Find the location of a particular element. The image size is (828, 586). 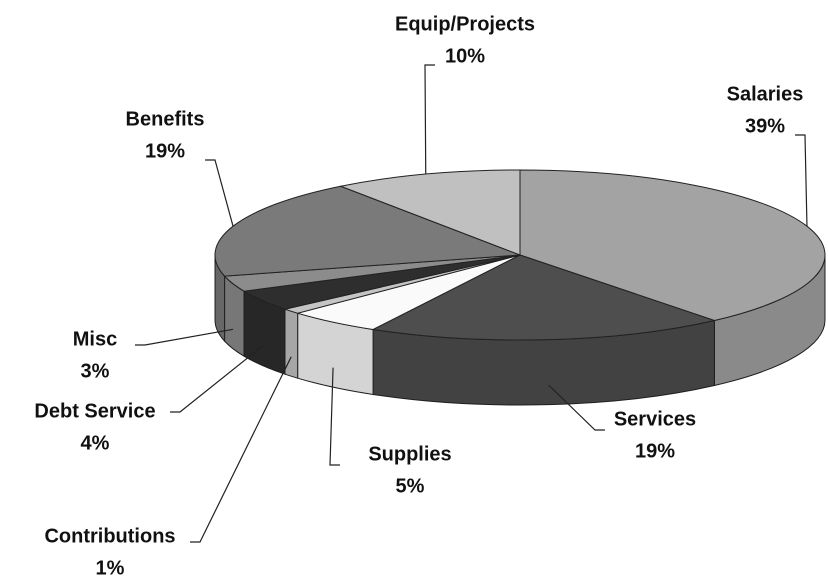

slice-value-label: 10% is located at coordinates (465, 56).